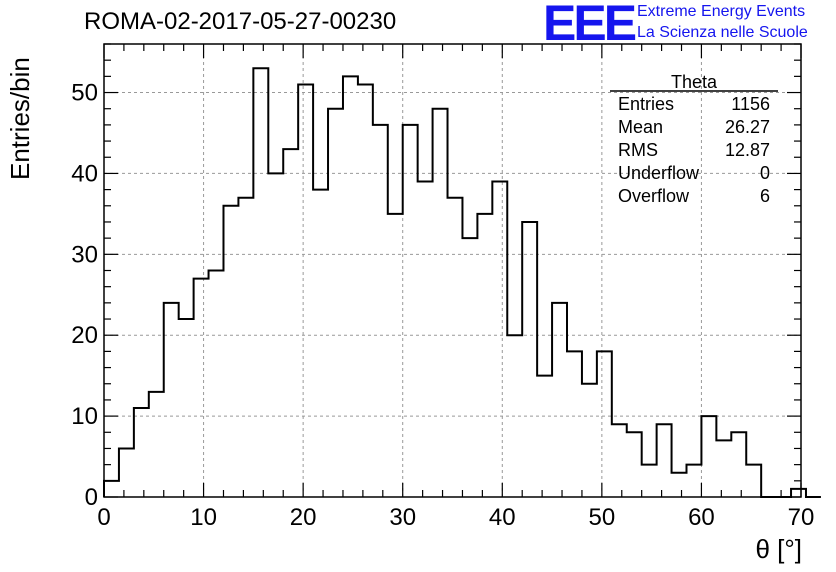 The width and height of the screenshot is (836, 572). What do you see at coordinates (20, 118) in the screenshot?
I see `y-axis-label: Entries/bin` at bounding box center [20, 118].